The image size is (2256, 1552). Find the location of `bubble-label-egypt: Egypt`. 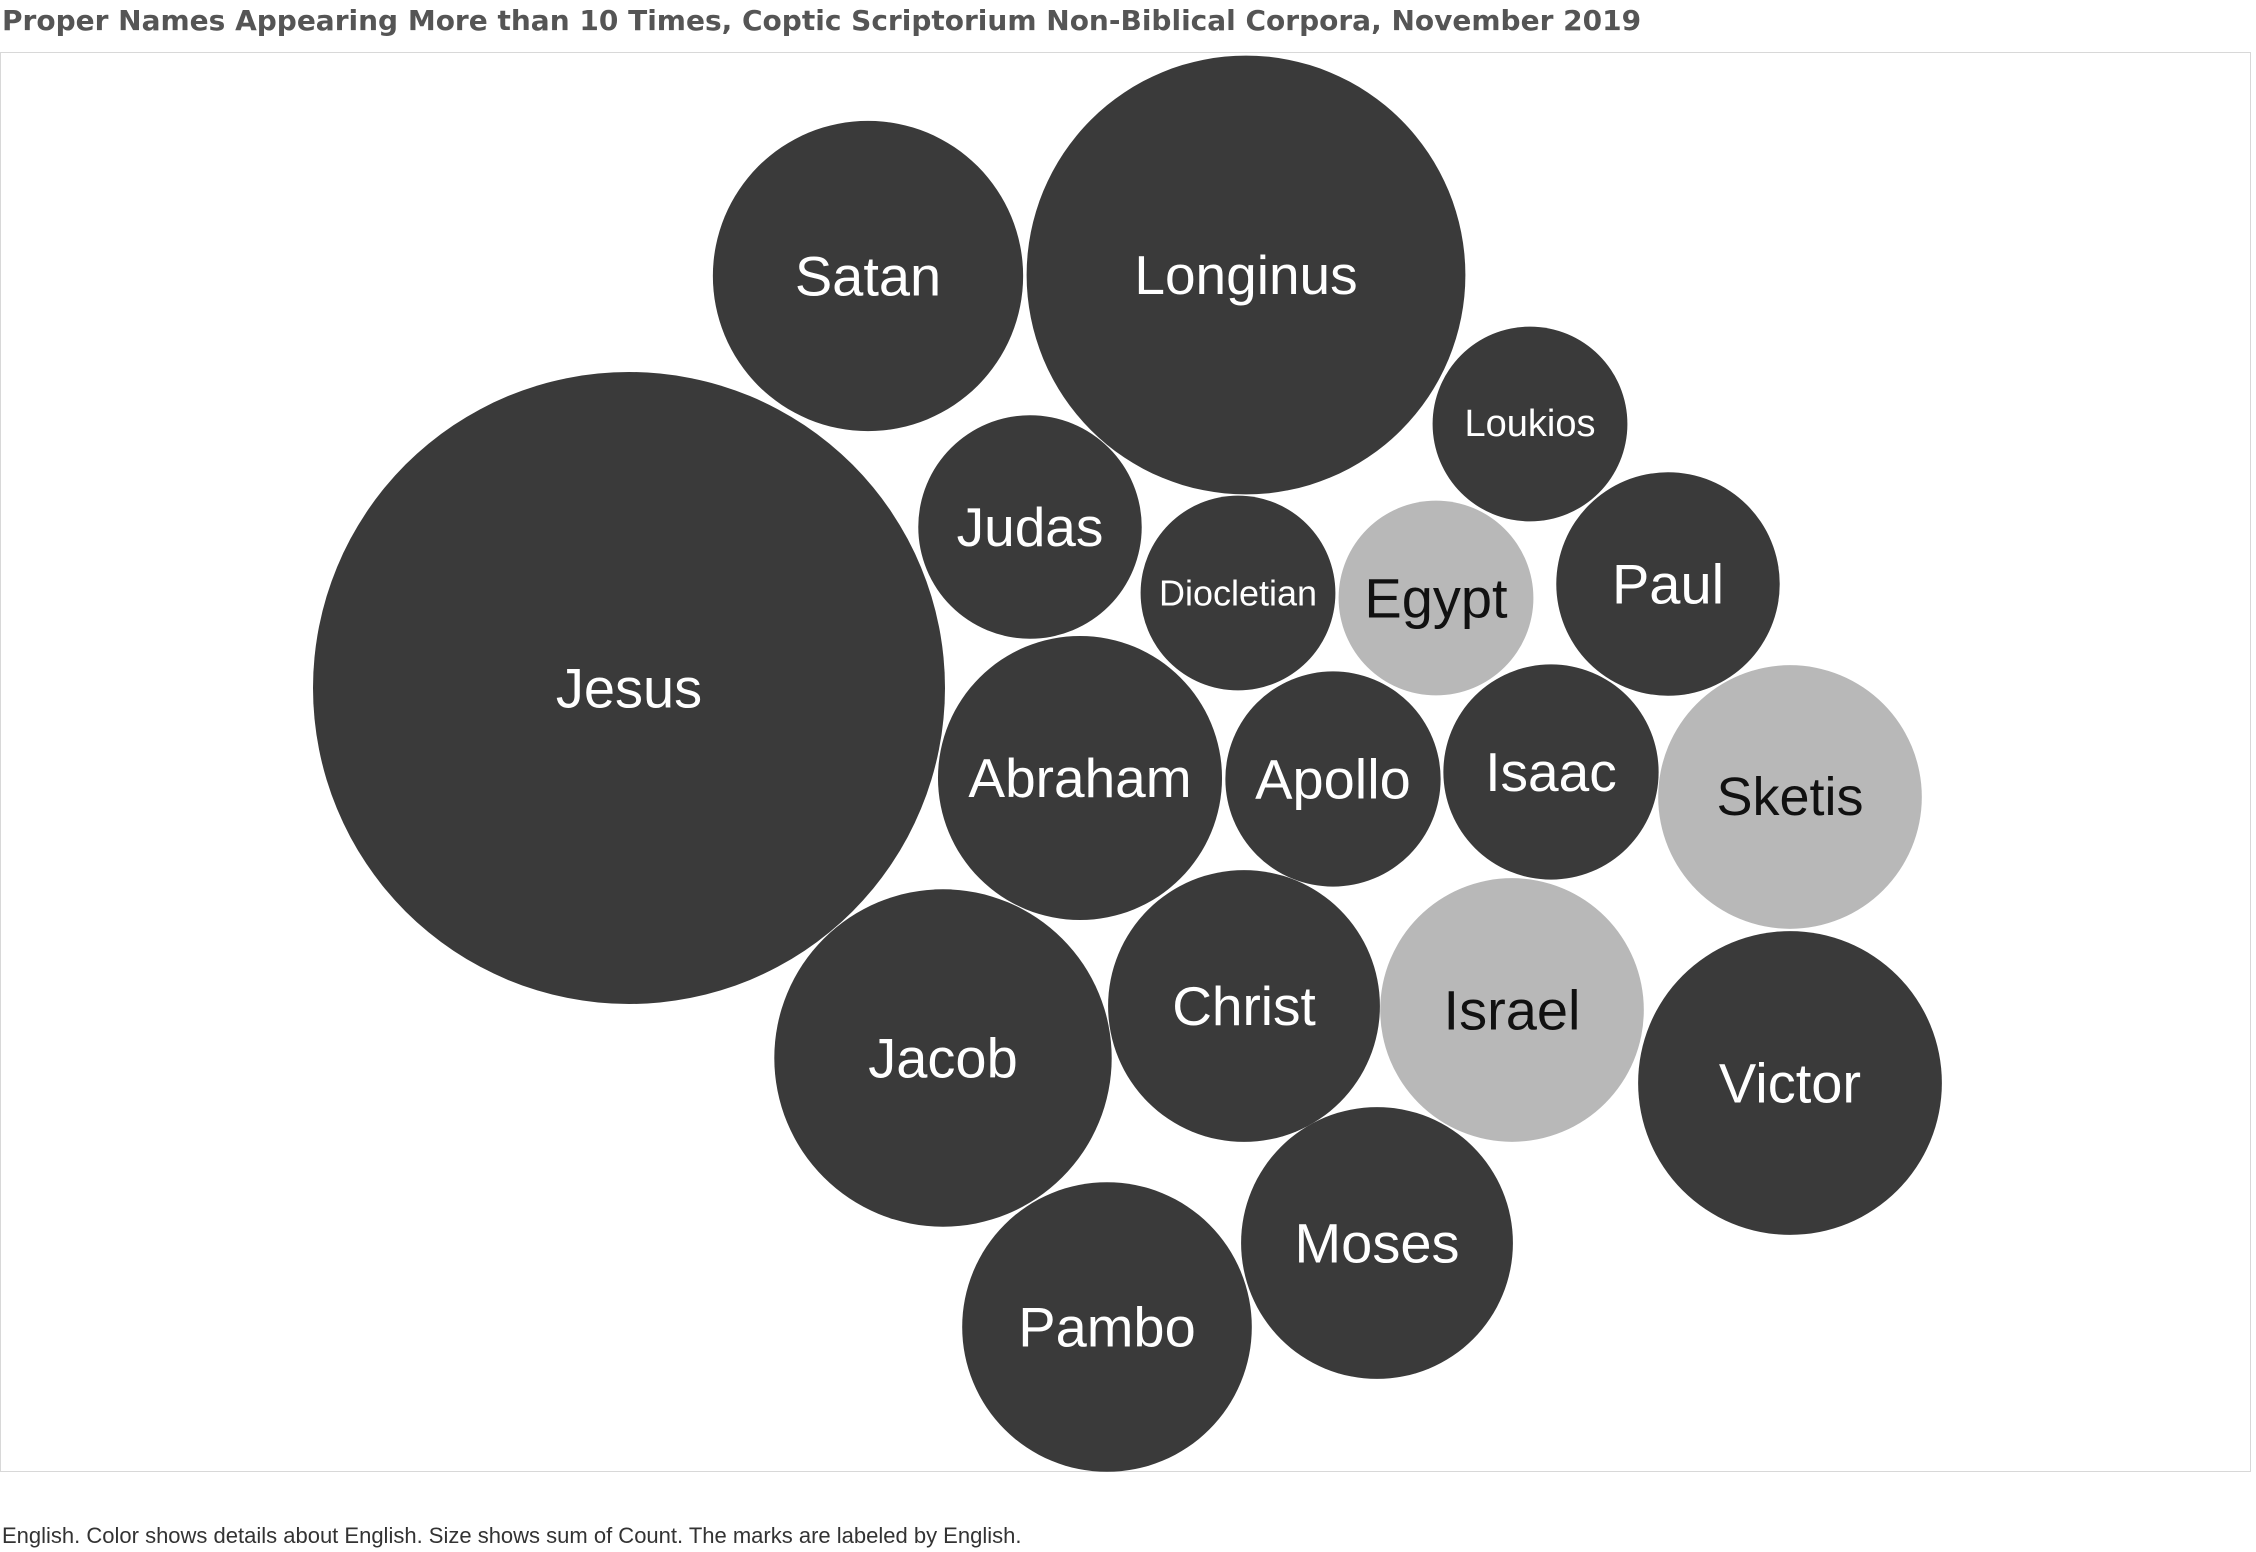

bubble-label-egypt: Egypt is located at coordinates (1436, 598).